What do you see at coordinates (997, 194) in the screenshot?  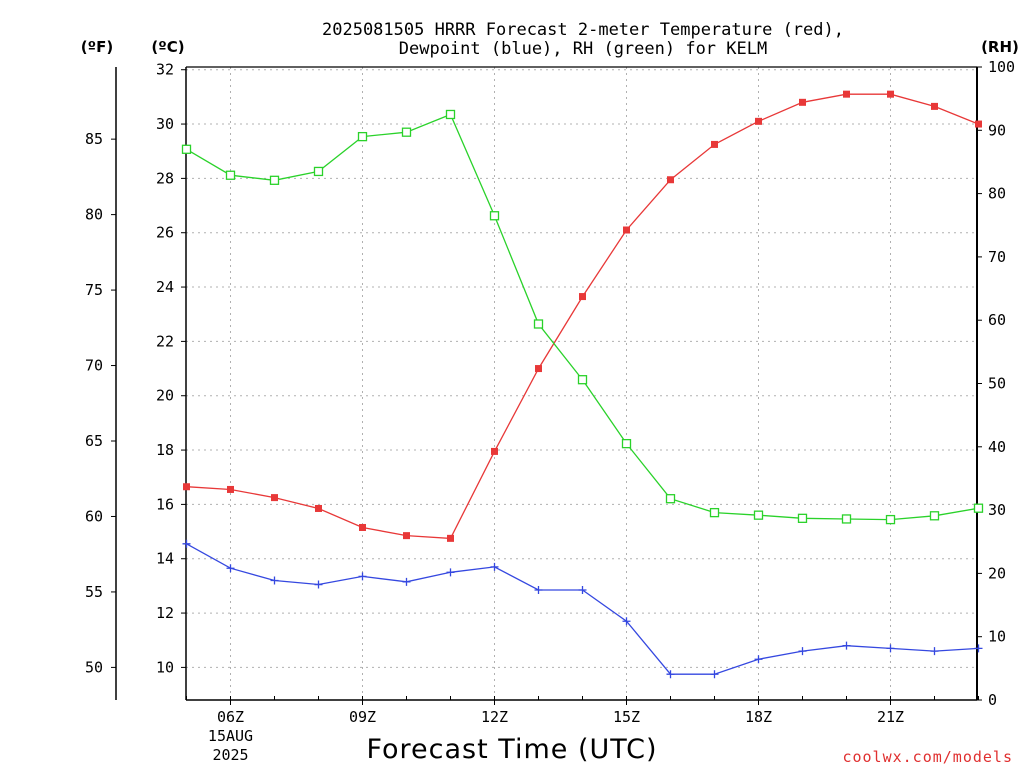 I see `rh-tick-label: 80` at bounding box center [997, 194].